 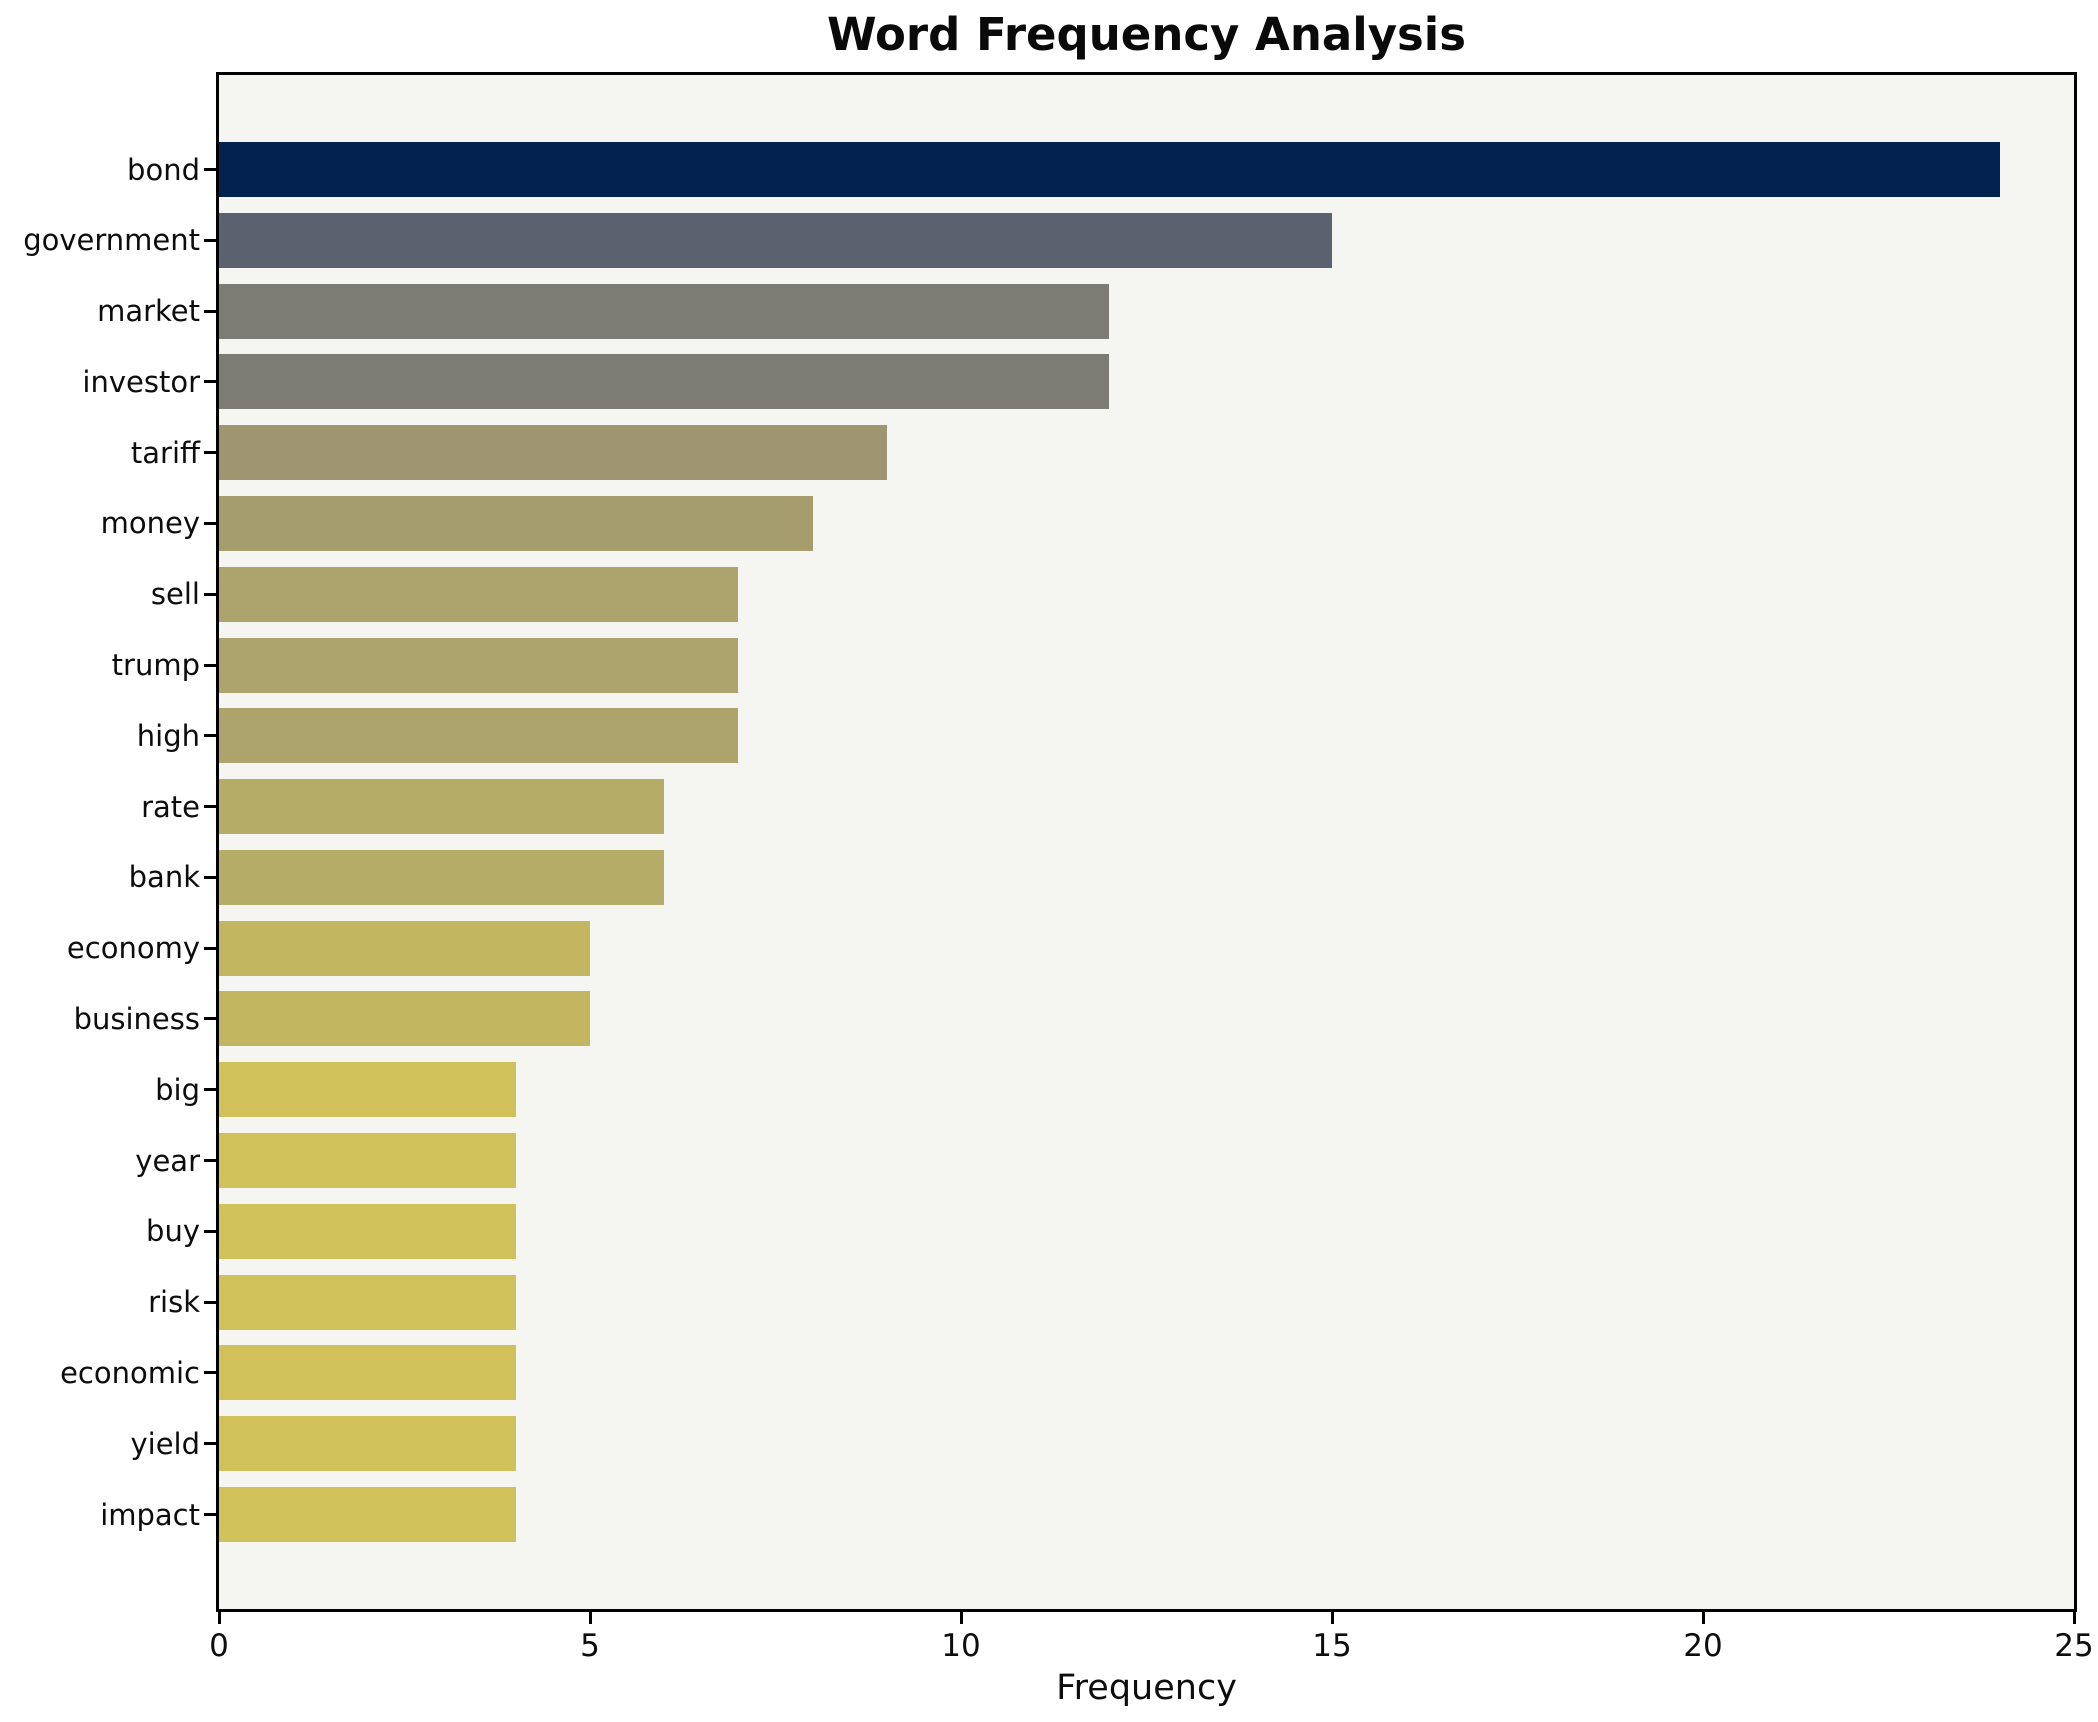 I want to click on bar-year, so click(x=367, y=1161).